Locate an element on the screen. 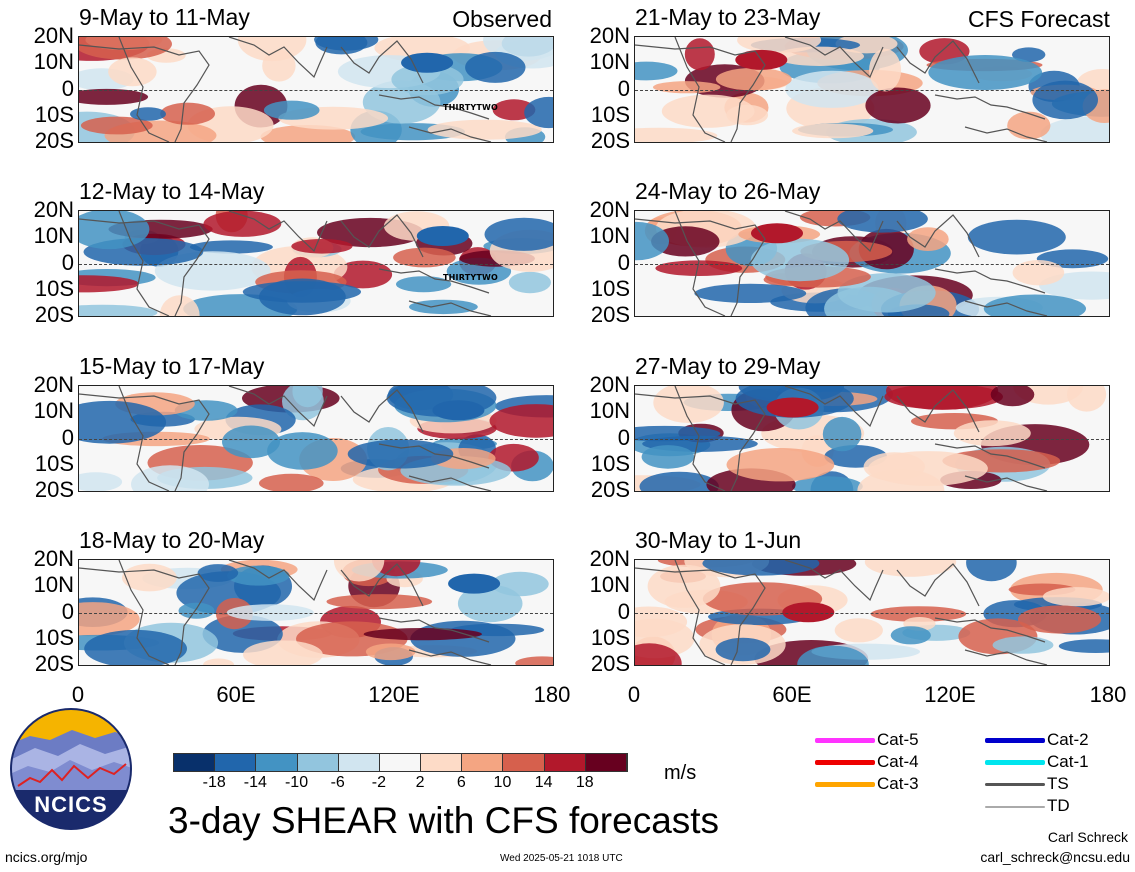 This screenshot has height=872, width=1135. panel-title: 15-May to 17-May is located at coordinates (172, 366).